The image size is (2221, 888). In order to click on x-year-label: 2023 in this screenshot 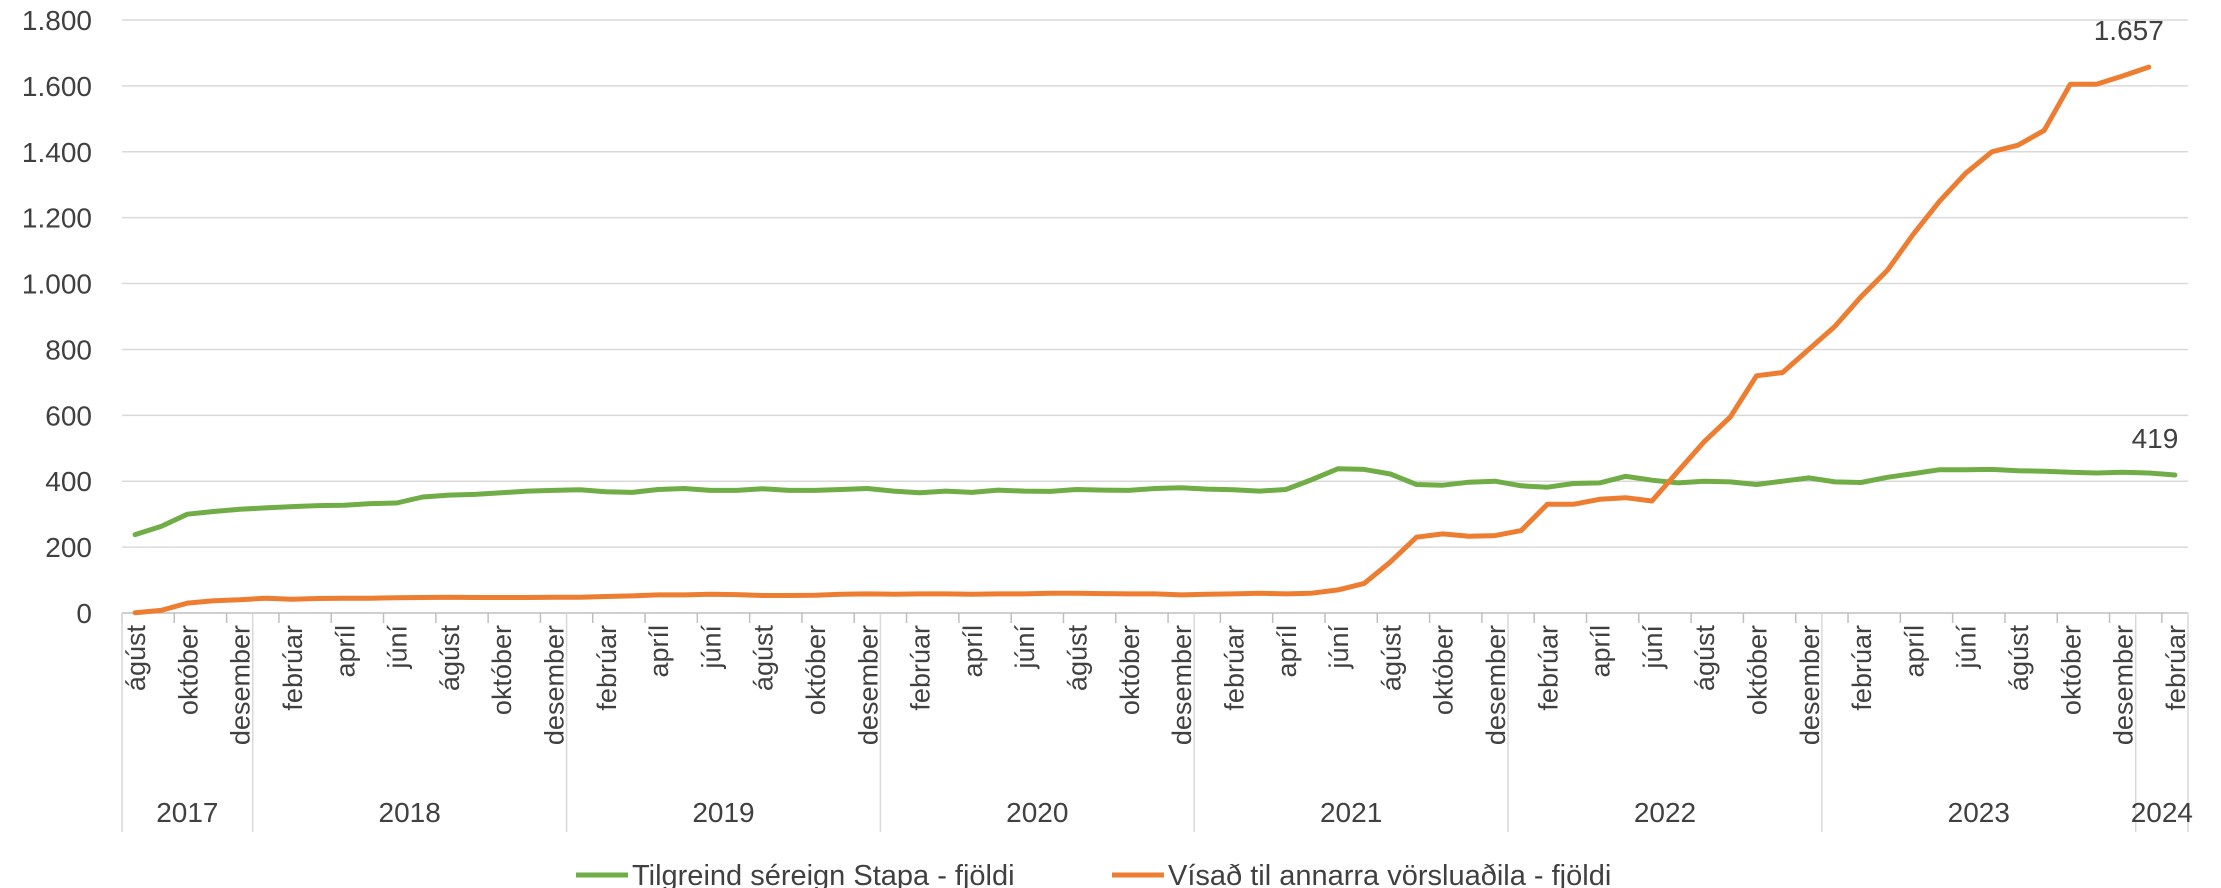, I will do `click(1979, 812)`.